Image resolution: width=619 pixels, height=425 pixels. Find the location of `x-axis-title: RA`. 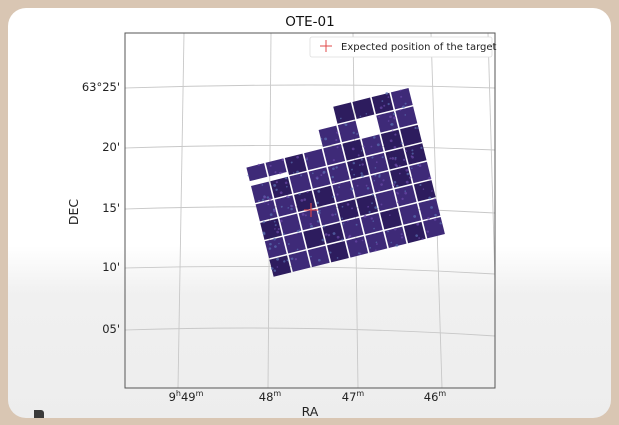

x-axis-title: RA is located at coordinates (310, 411).